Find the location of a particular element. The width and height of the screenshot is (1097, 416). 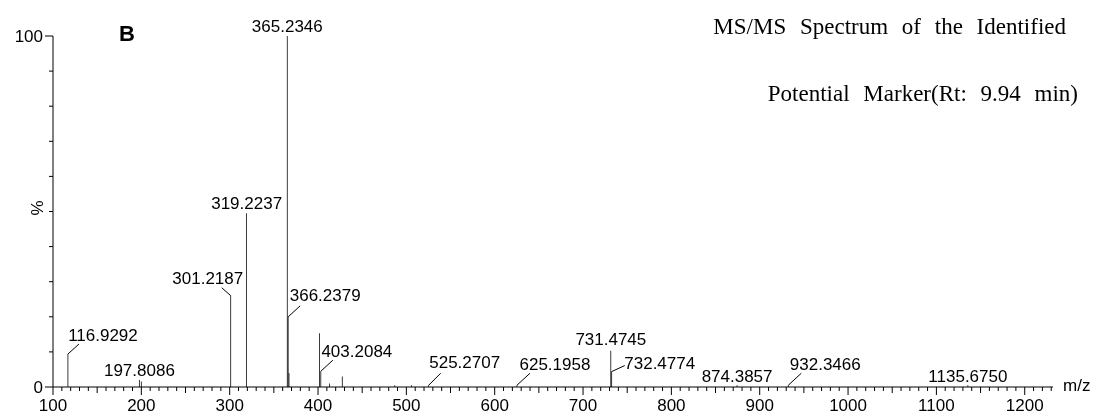

annotation: B is located at coordinates (127, 33).